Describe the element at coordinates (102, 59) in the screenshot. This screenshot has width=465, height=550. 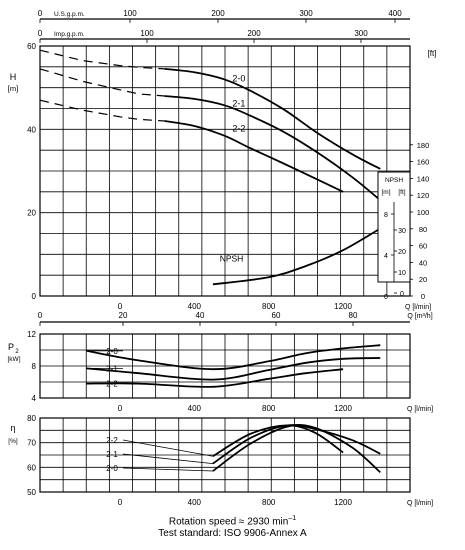
I see `h-curve-2-0-extension` at that location.